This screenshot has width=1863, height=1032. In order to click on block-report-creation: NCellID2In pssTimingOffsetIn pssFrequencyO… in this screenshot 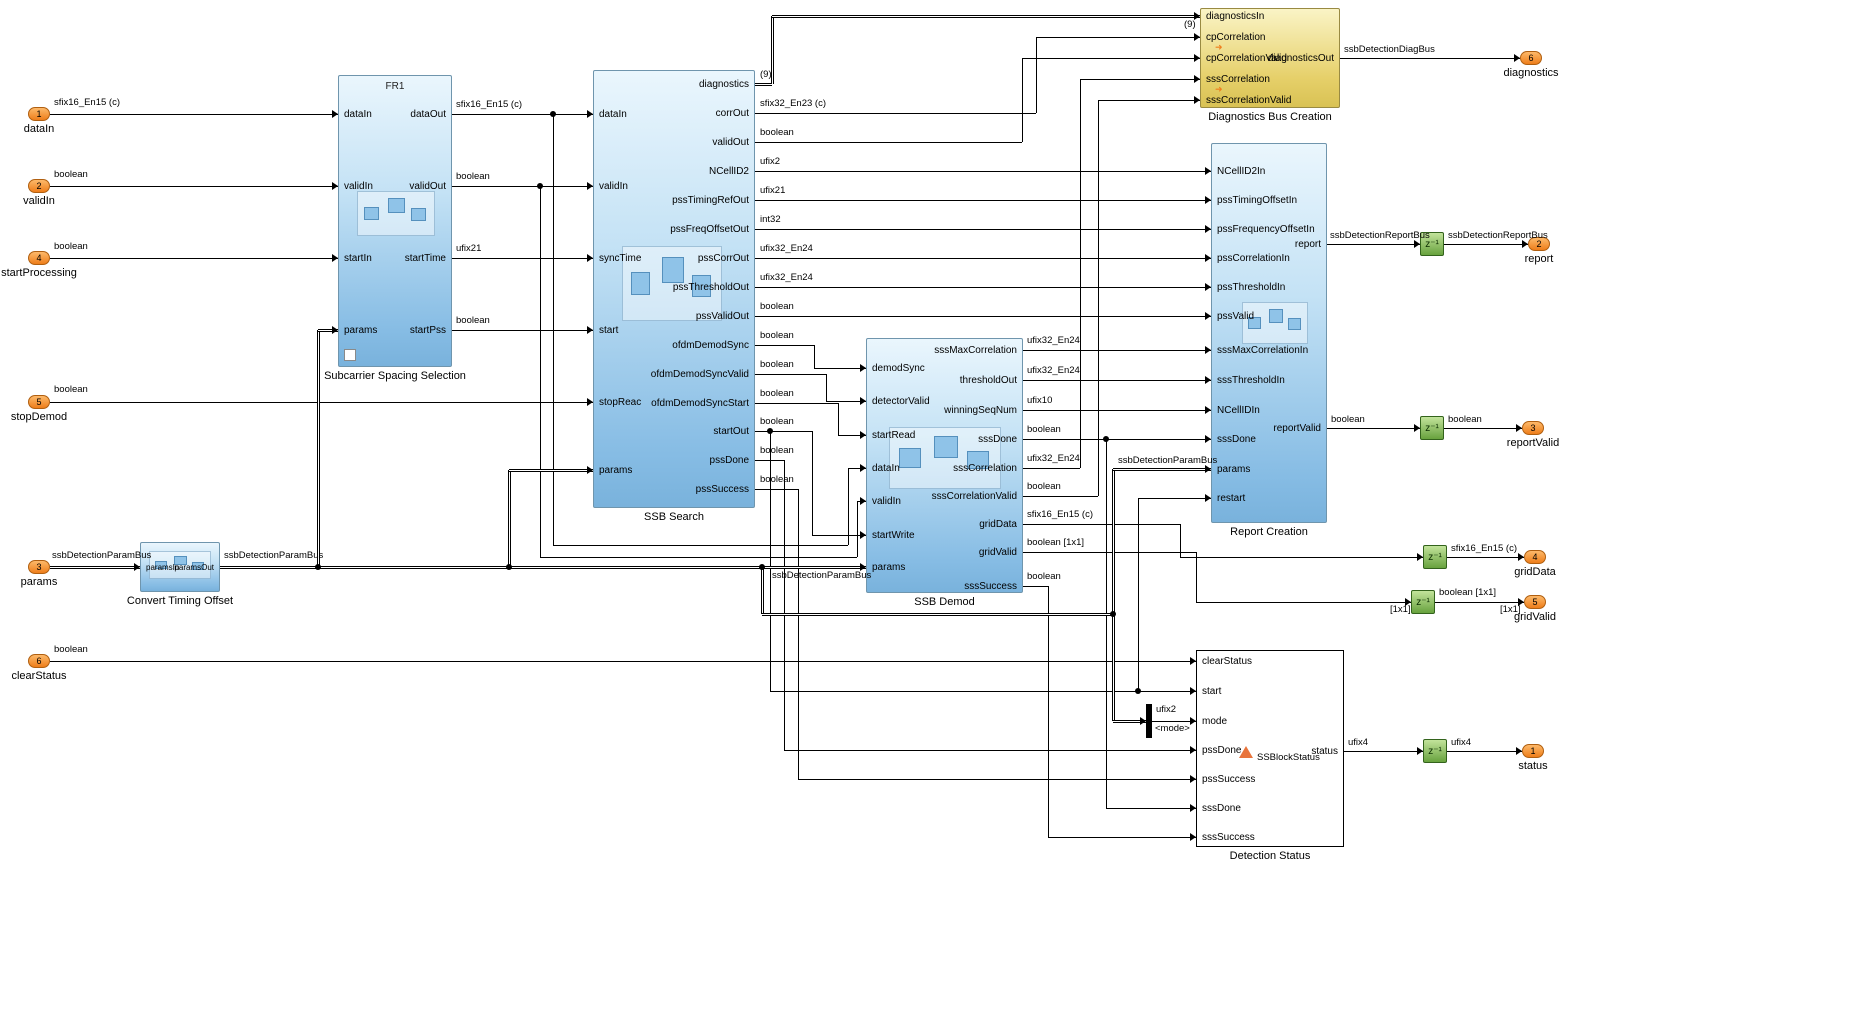, I will do `click(1269, 333)`.